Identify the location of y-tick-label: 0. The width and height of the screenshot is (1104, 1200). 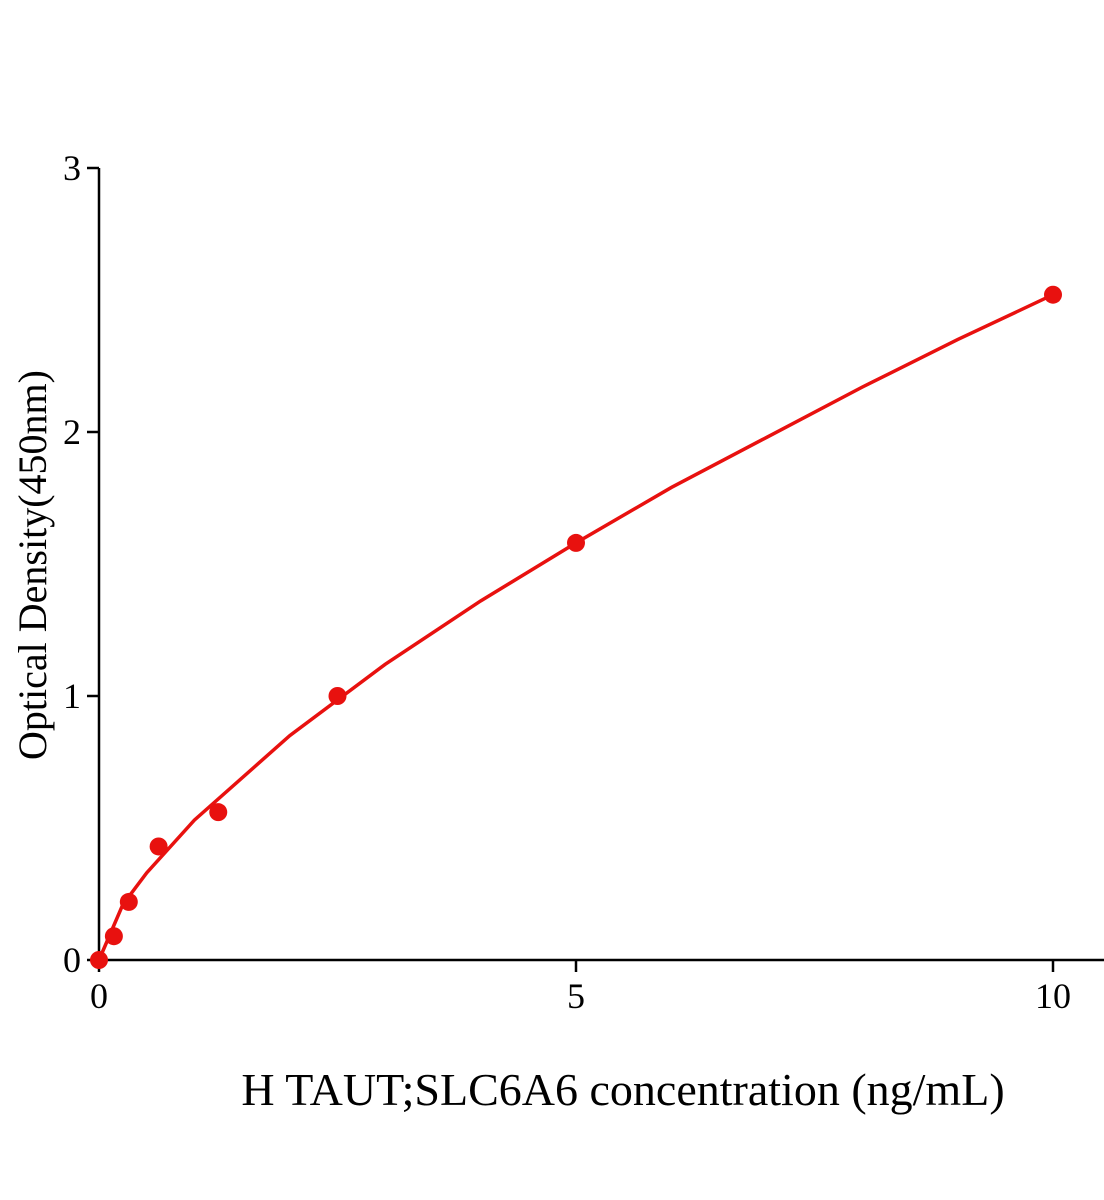
(72, 960).